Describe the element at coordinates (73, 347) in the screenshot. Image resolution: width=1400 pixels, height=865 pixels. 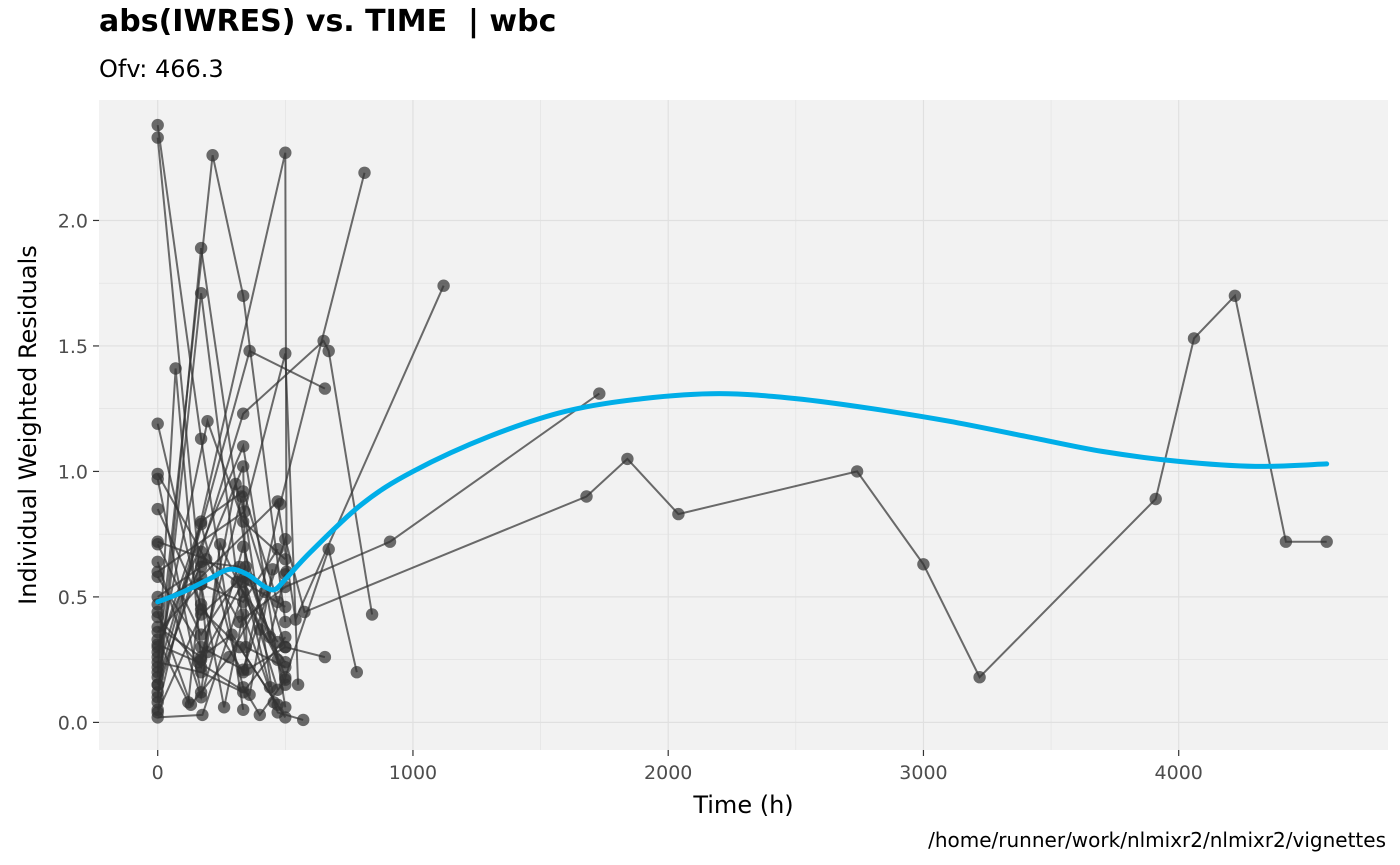
I see `y-tick-label: 1.5` at that location.